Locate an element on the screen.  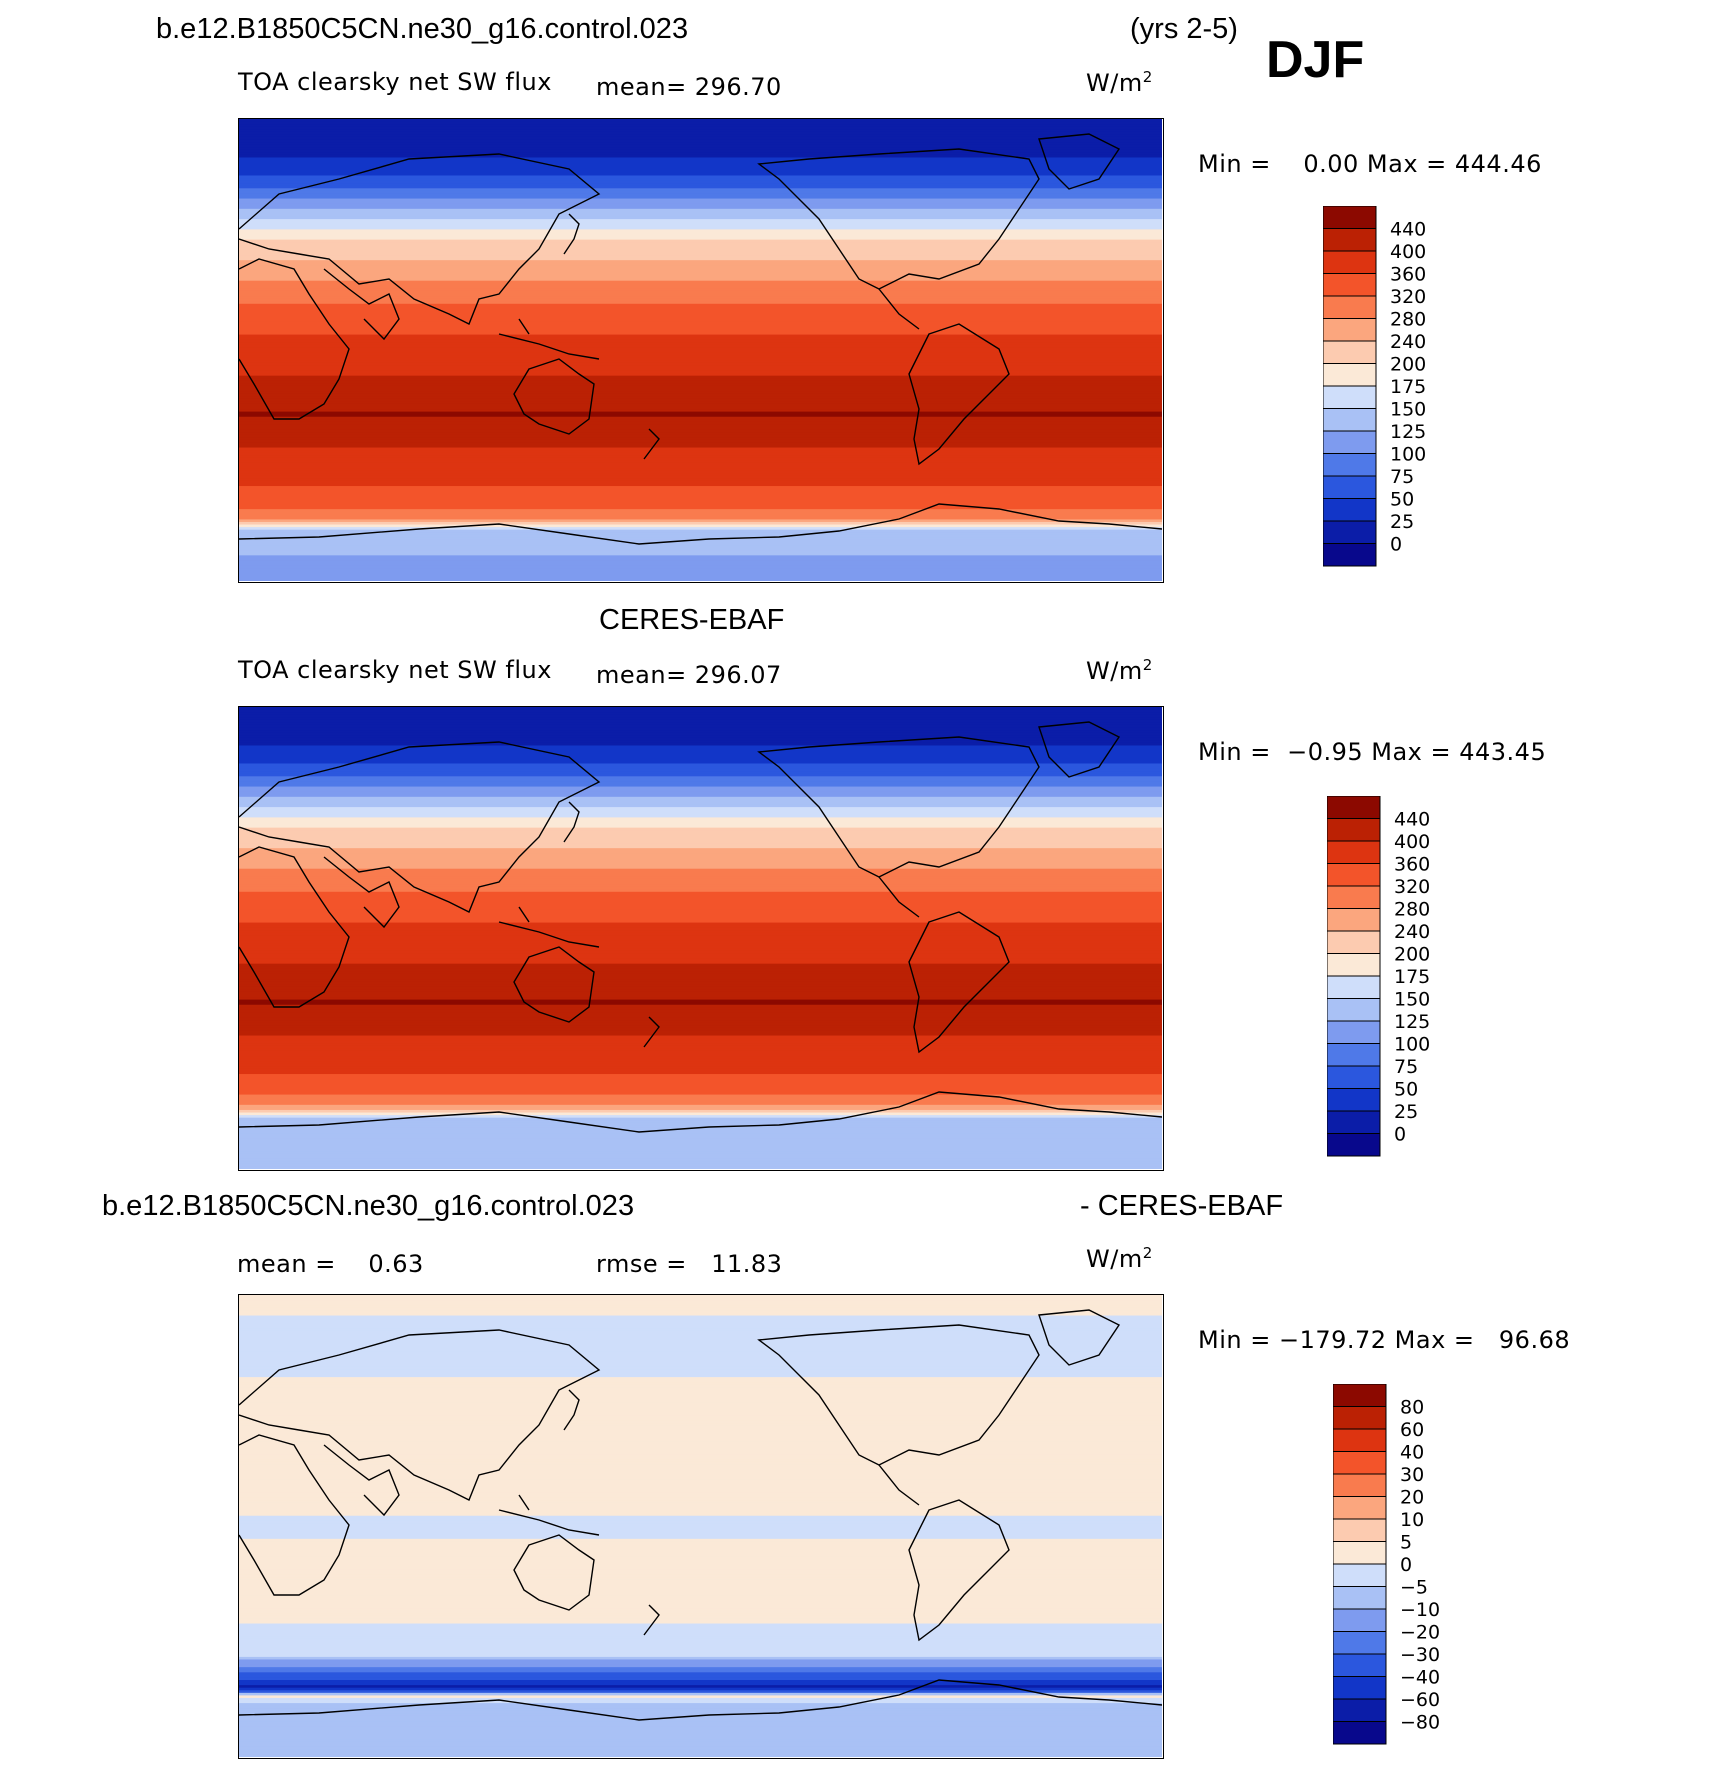
colorbar3-label: 5 is located at coordinates (1406, 1543).